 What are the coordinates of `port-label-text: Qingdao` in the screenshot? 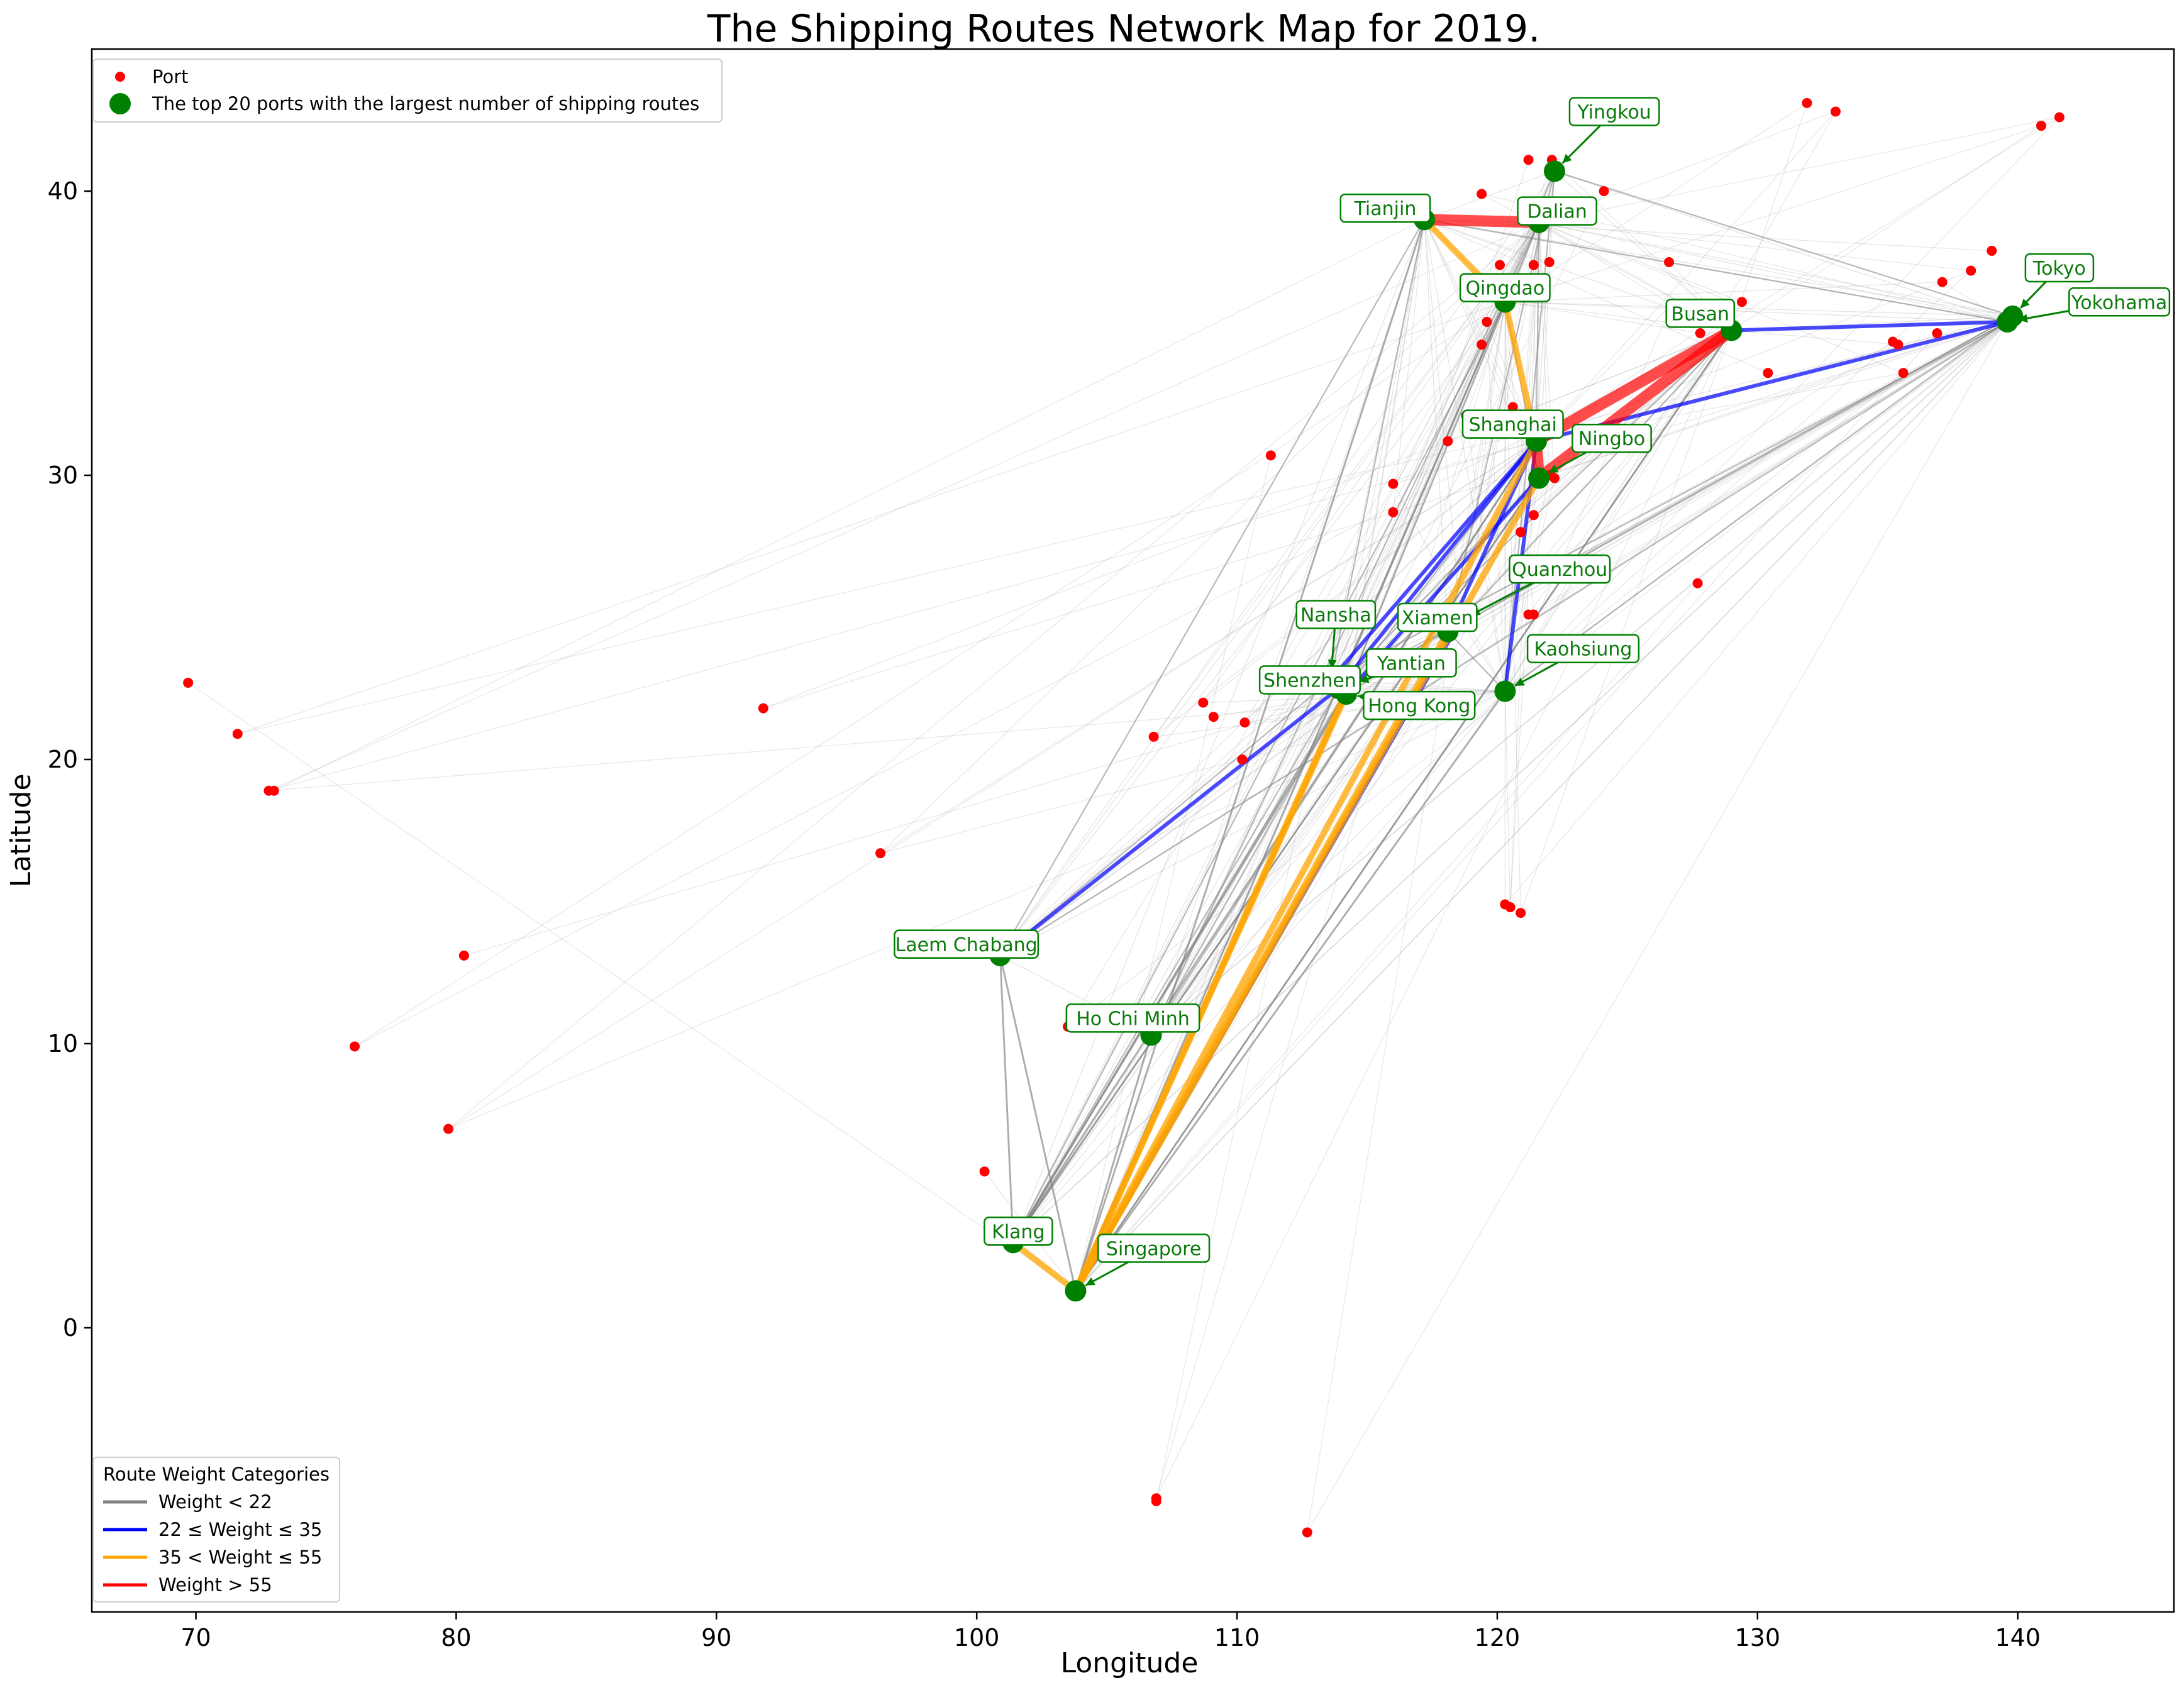 It's located at (1504, 289).